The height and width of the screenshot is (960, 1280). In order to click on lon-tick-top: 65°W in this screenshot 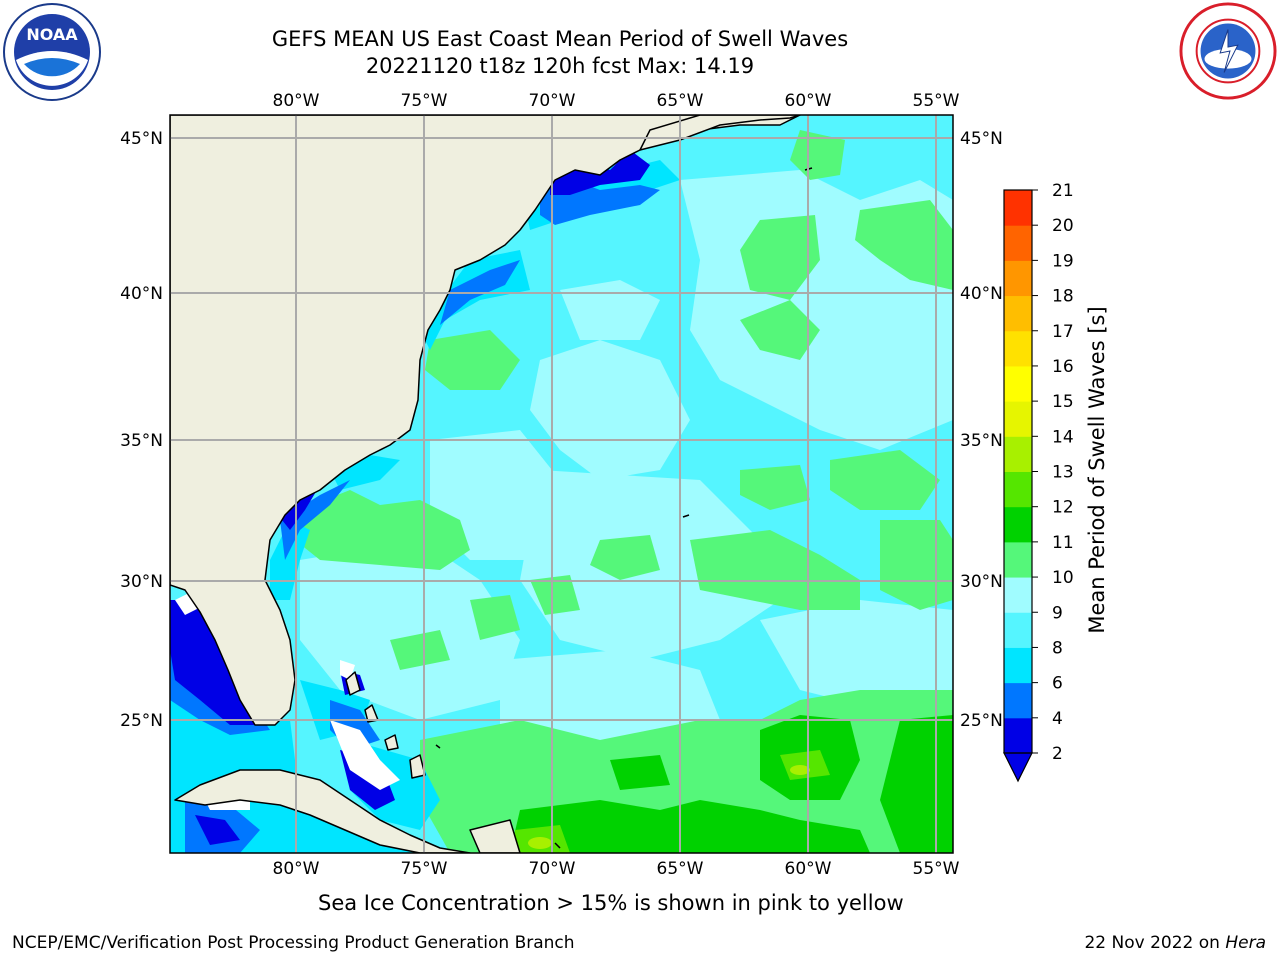, I will do `click(680, 101)`.